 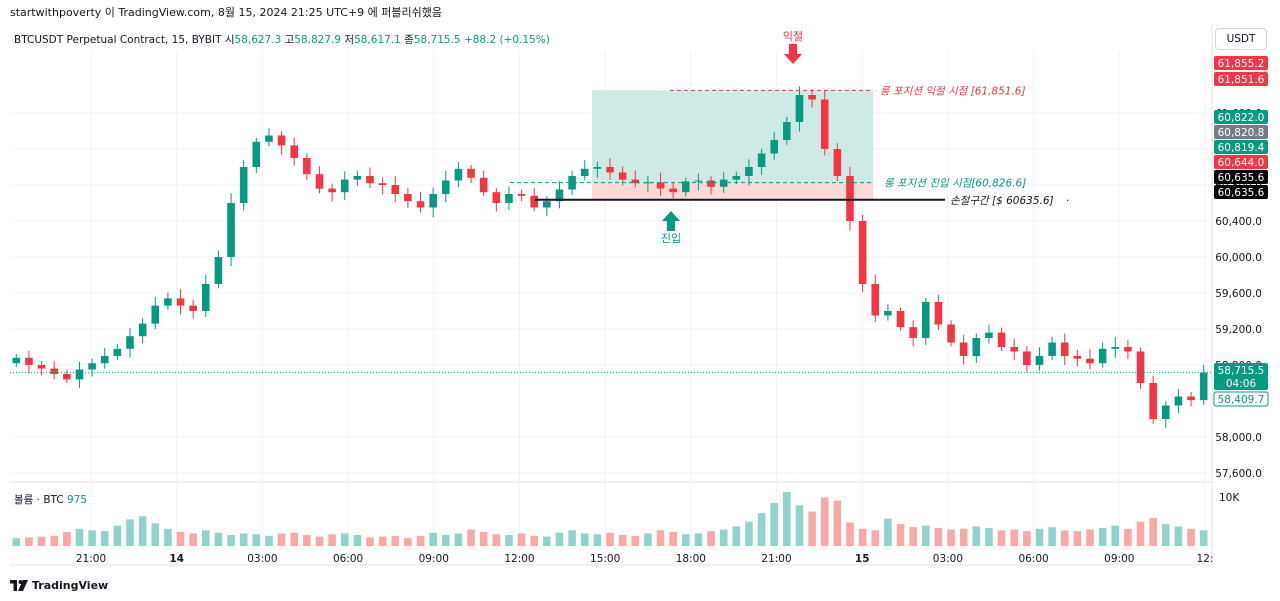 I want to click on tradingview-name: TradingView, so click(x=70, y=585).